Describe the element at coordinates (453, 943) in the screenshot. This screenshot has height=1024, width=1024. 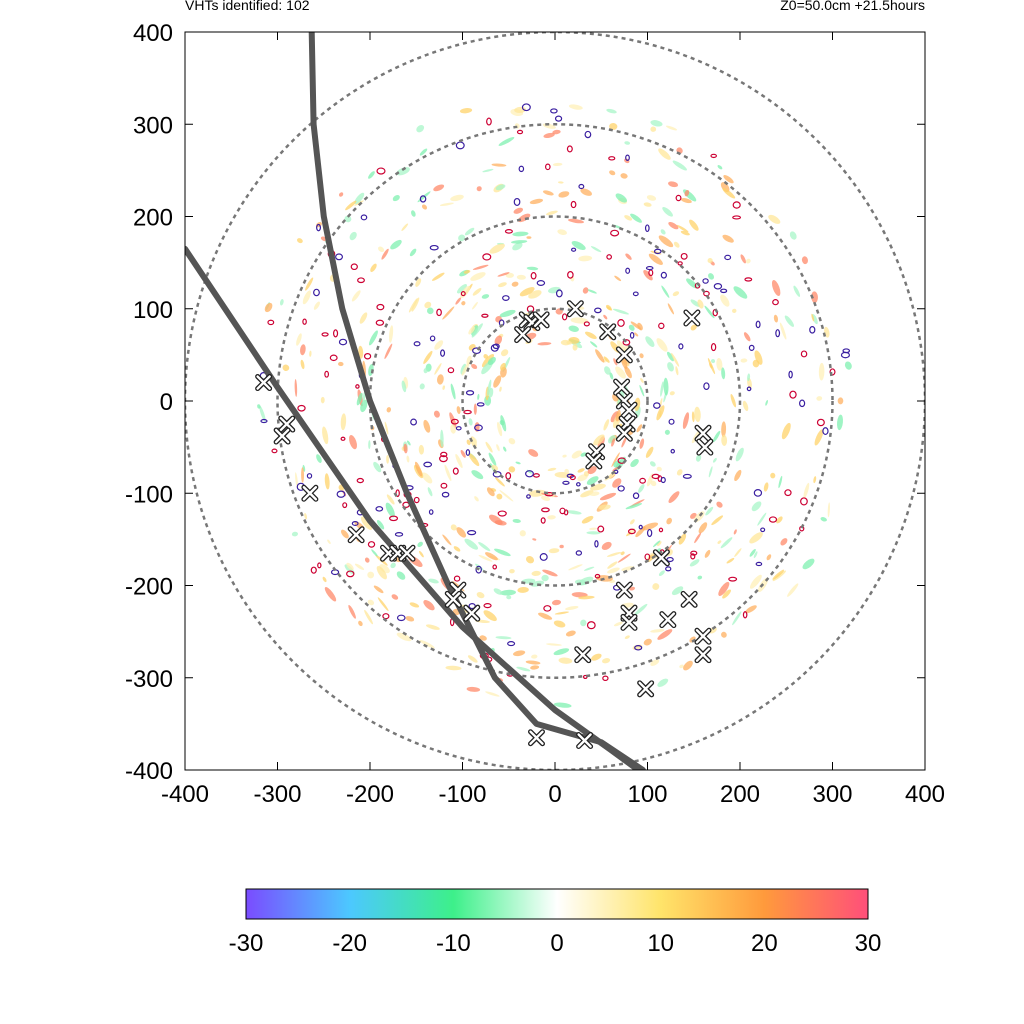
I see `colorbar-tick-label: -10` at that location.